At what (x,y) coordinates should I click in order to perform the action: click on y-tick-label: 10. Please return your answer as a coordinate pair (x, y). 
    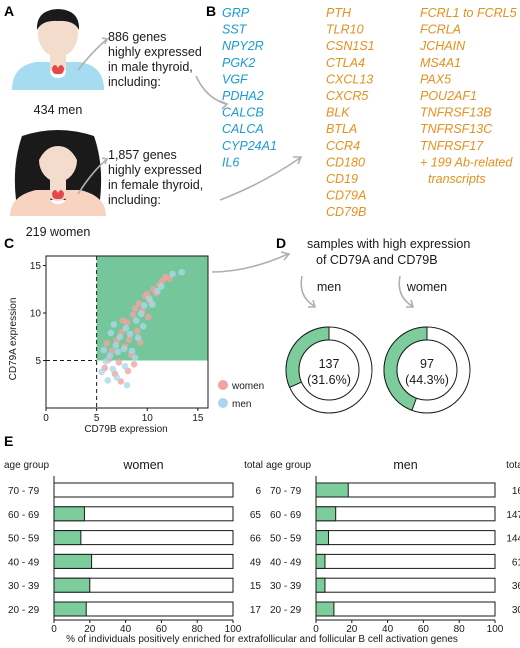
    Looking at the image, I should click on (36, 314).